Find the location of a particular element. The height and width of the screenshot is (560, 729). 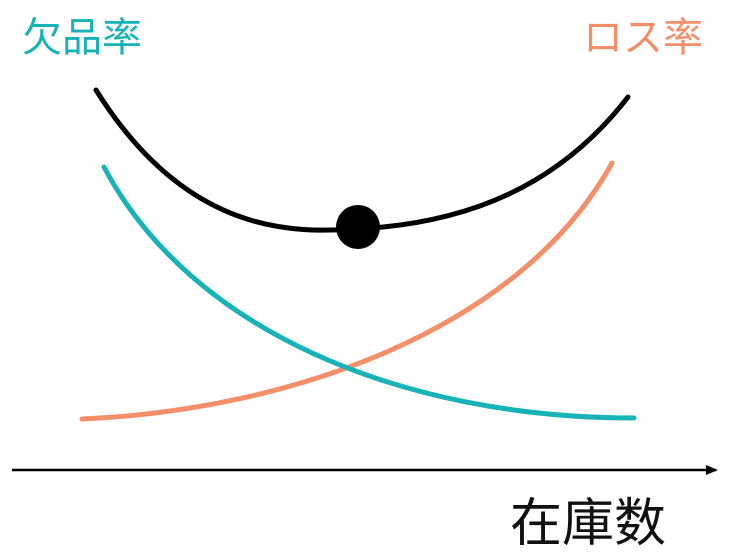

optimum-point-marker is located at coordinates (358, 227).